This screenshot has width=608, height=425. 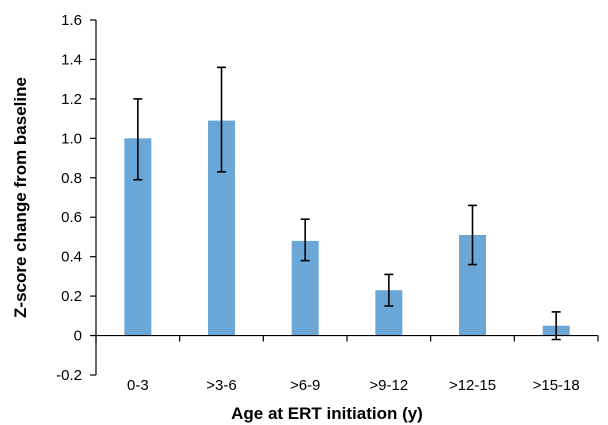 What do you see at coordinates (71, 257) in the screenshot?
I see `y-tick-label-4: 0.4` at bounding box center [71, 257].